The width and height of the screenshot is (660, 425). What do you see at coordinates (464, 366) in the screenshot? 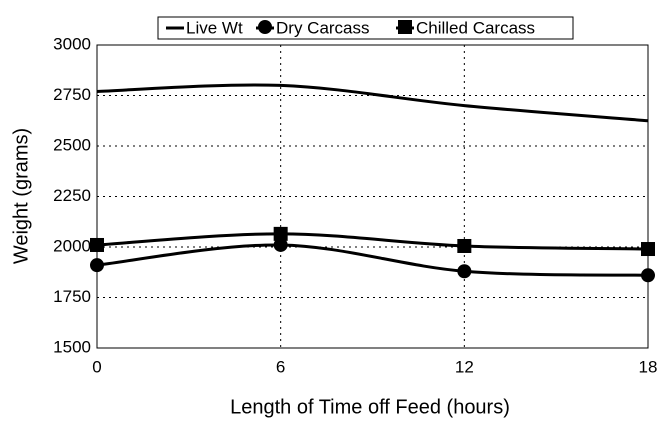
I see `x-tick-label: 12` at bounding box center [464, 366].